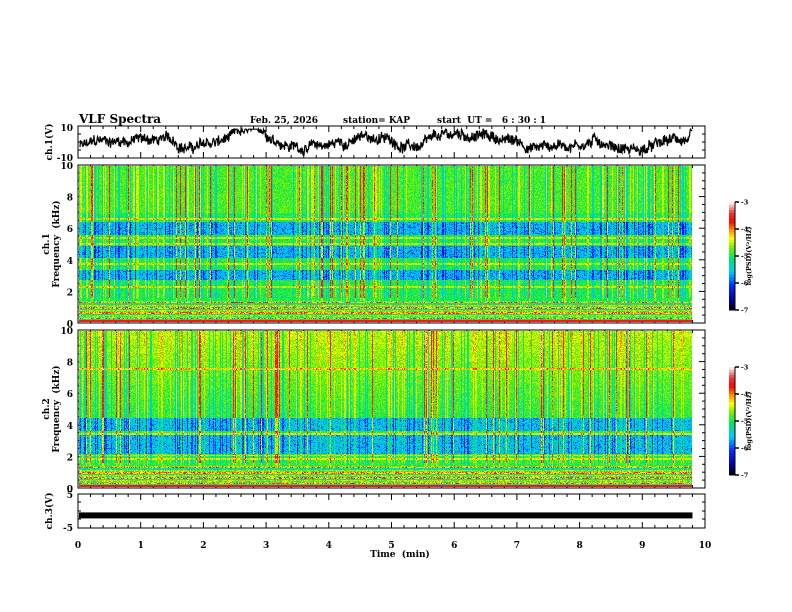  What do you see at coordinates (70, 230) in the screenshot?
I see `y-tick-label: 6` at bounding box center [70, 230].